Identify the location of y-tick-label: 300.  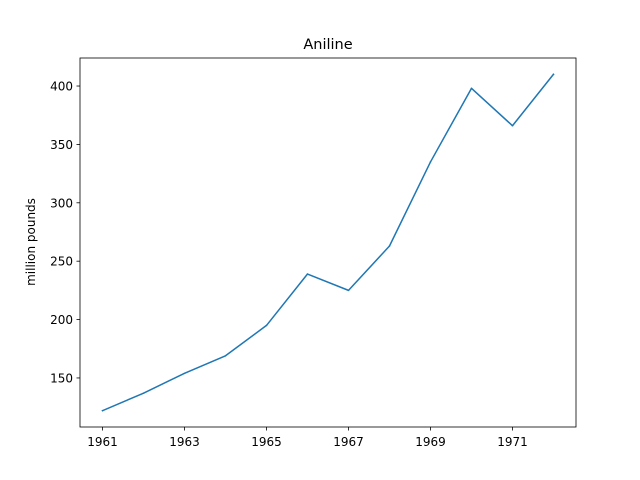
(61, 203).